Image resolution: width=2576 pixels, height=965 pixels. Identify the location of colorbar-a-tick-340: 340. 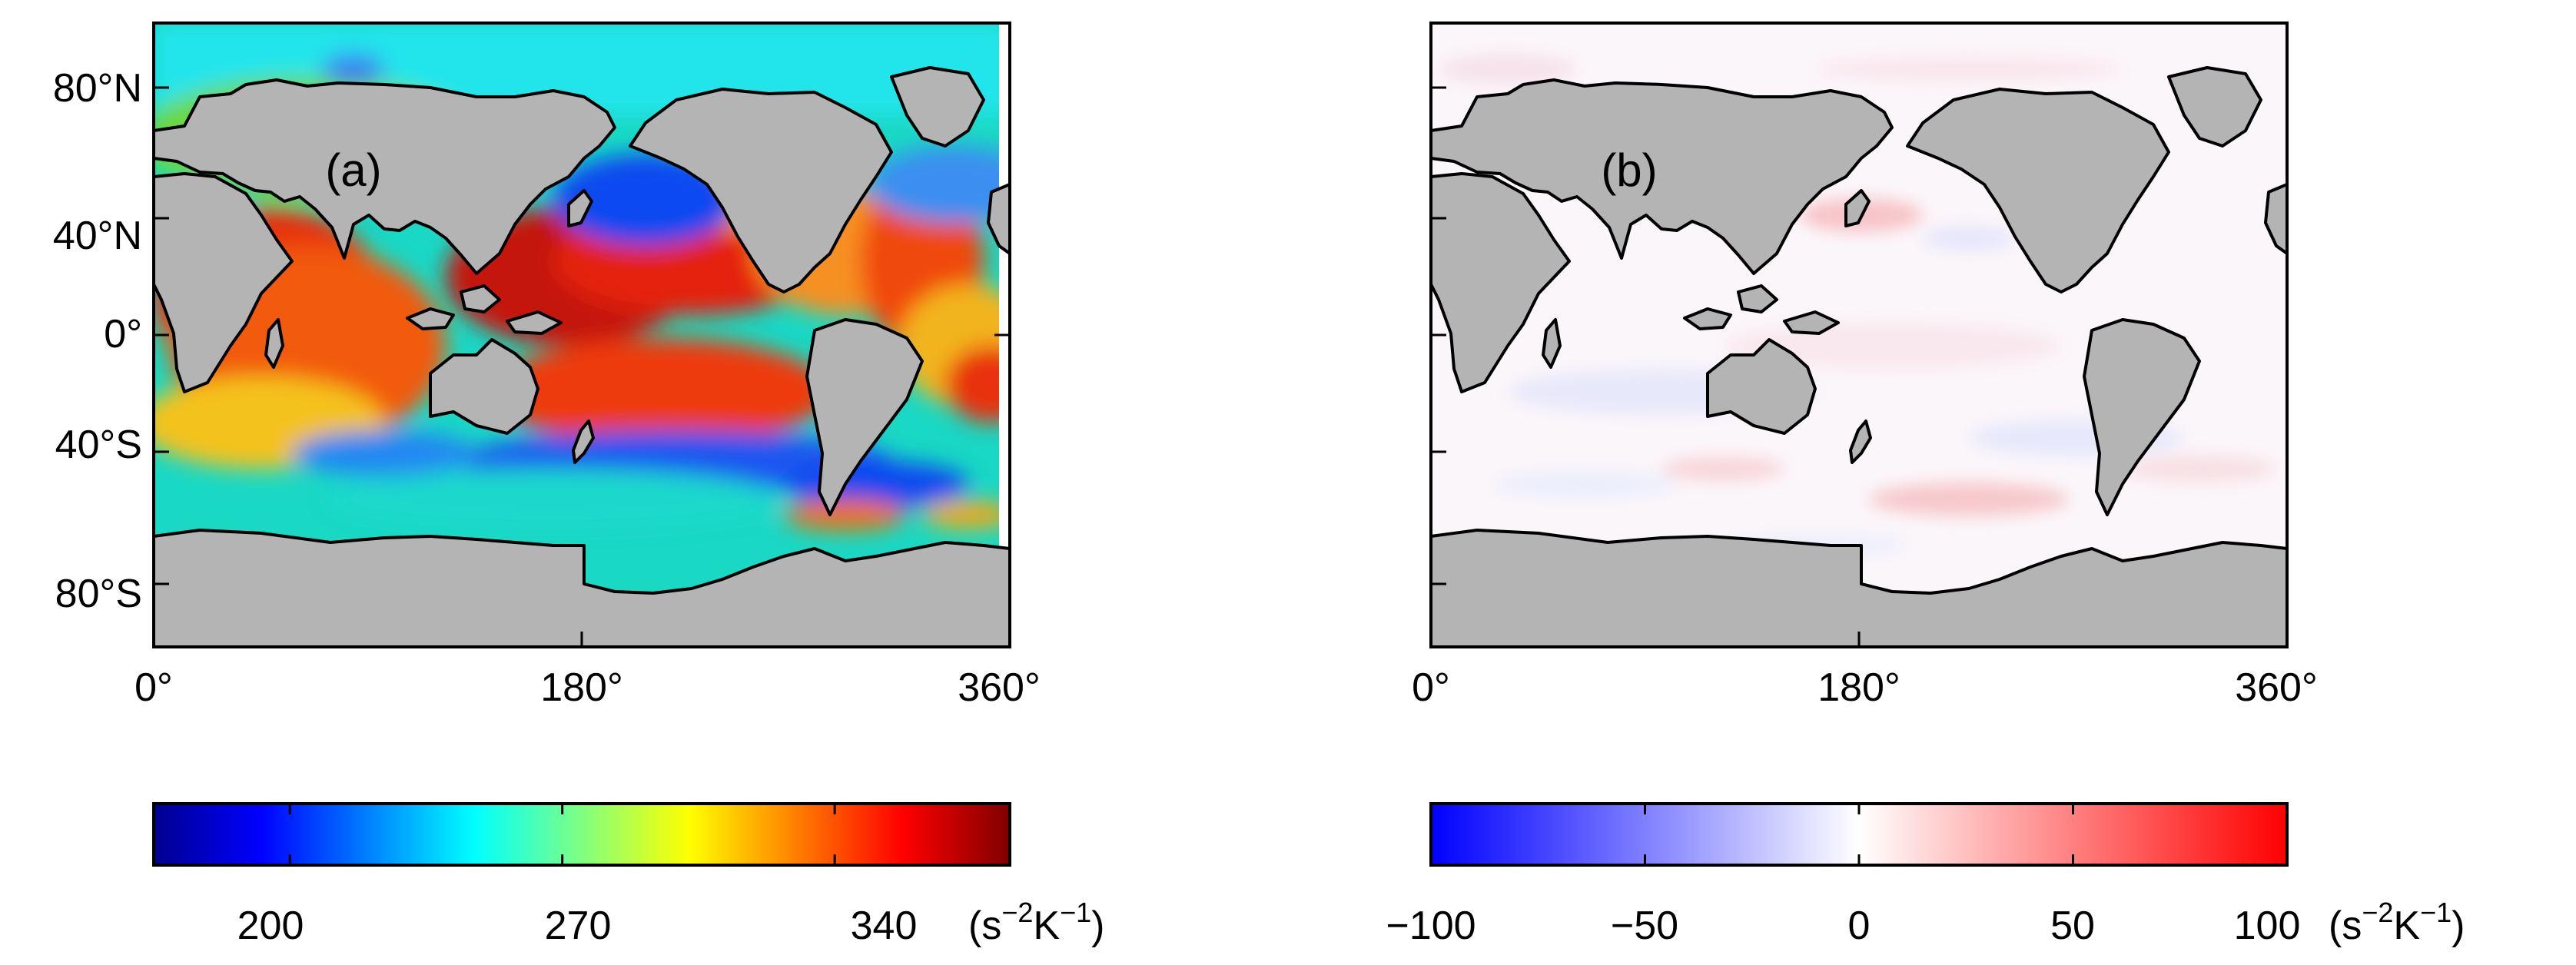
(884, 926).